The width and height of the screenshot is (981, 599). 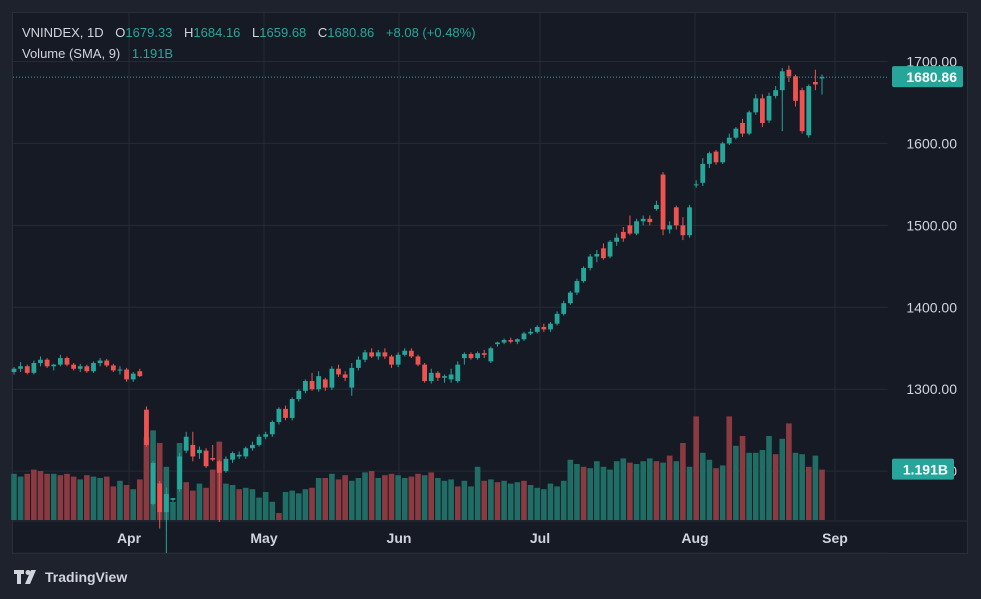 What do you see at coordinates (120, 32) in the screenshot?
I see `open-label: O` at bounding box center [120, 32].